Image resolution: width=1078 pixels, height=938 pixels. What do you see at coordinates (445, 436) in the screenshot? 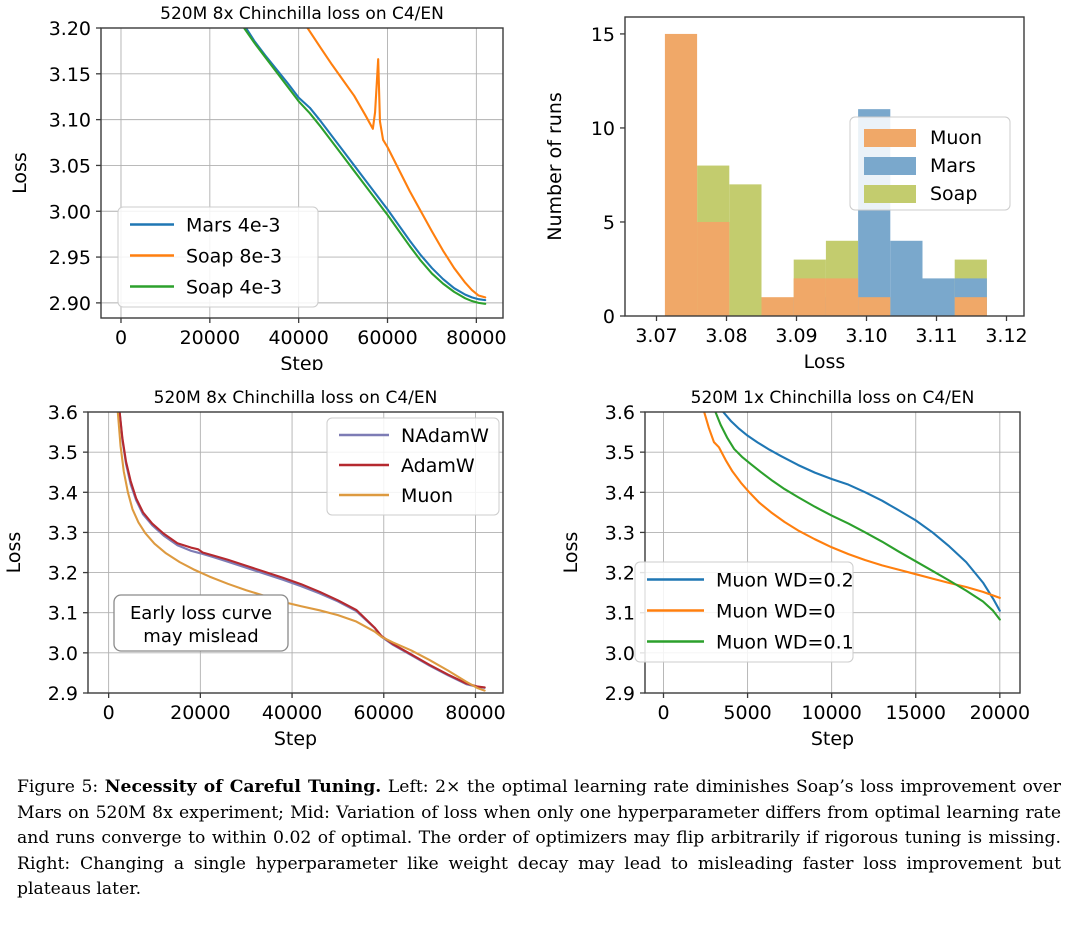
I see `legend-label: NAdamW` at bounding box center [445, 436].